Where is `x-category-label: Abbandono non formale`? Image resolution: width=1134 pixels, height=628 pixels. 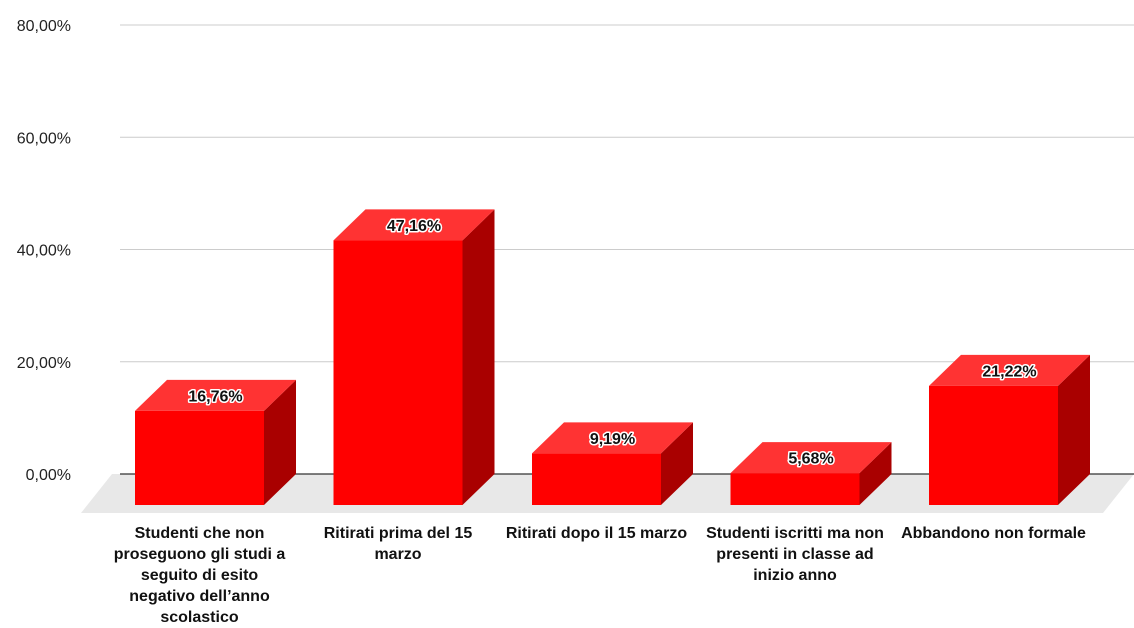 x-category-label: Abbandono non formale is located at coordinates (993, 533).